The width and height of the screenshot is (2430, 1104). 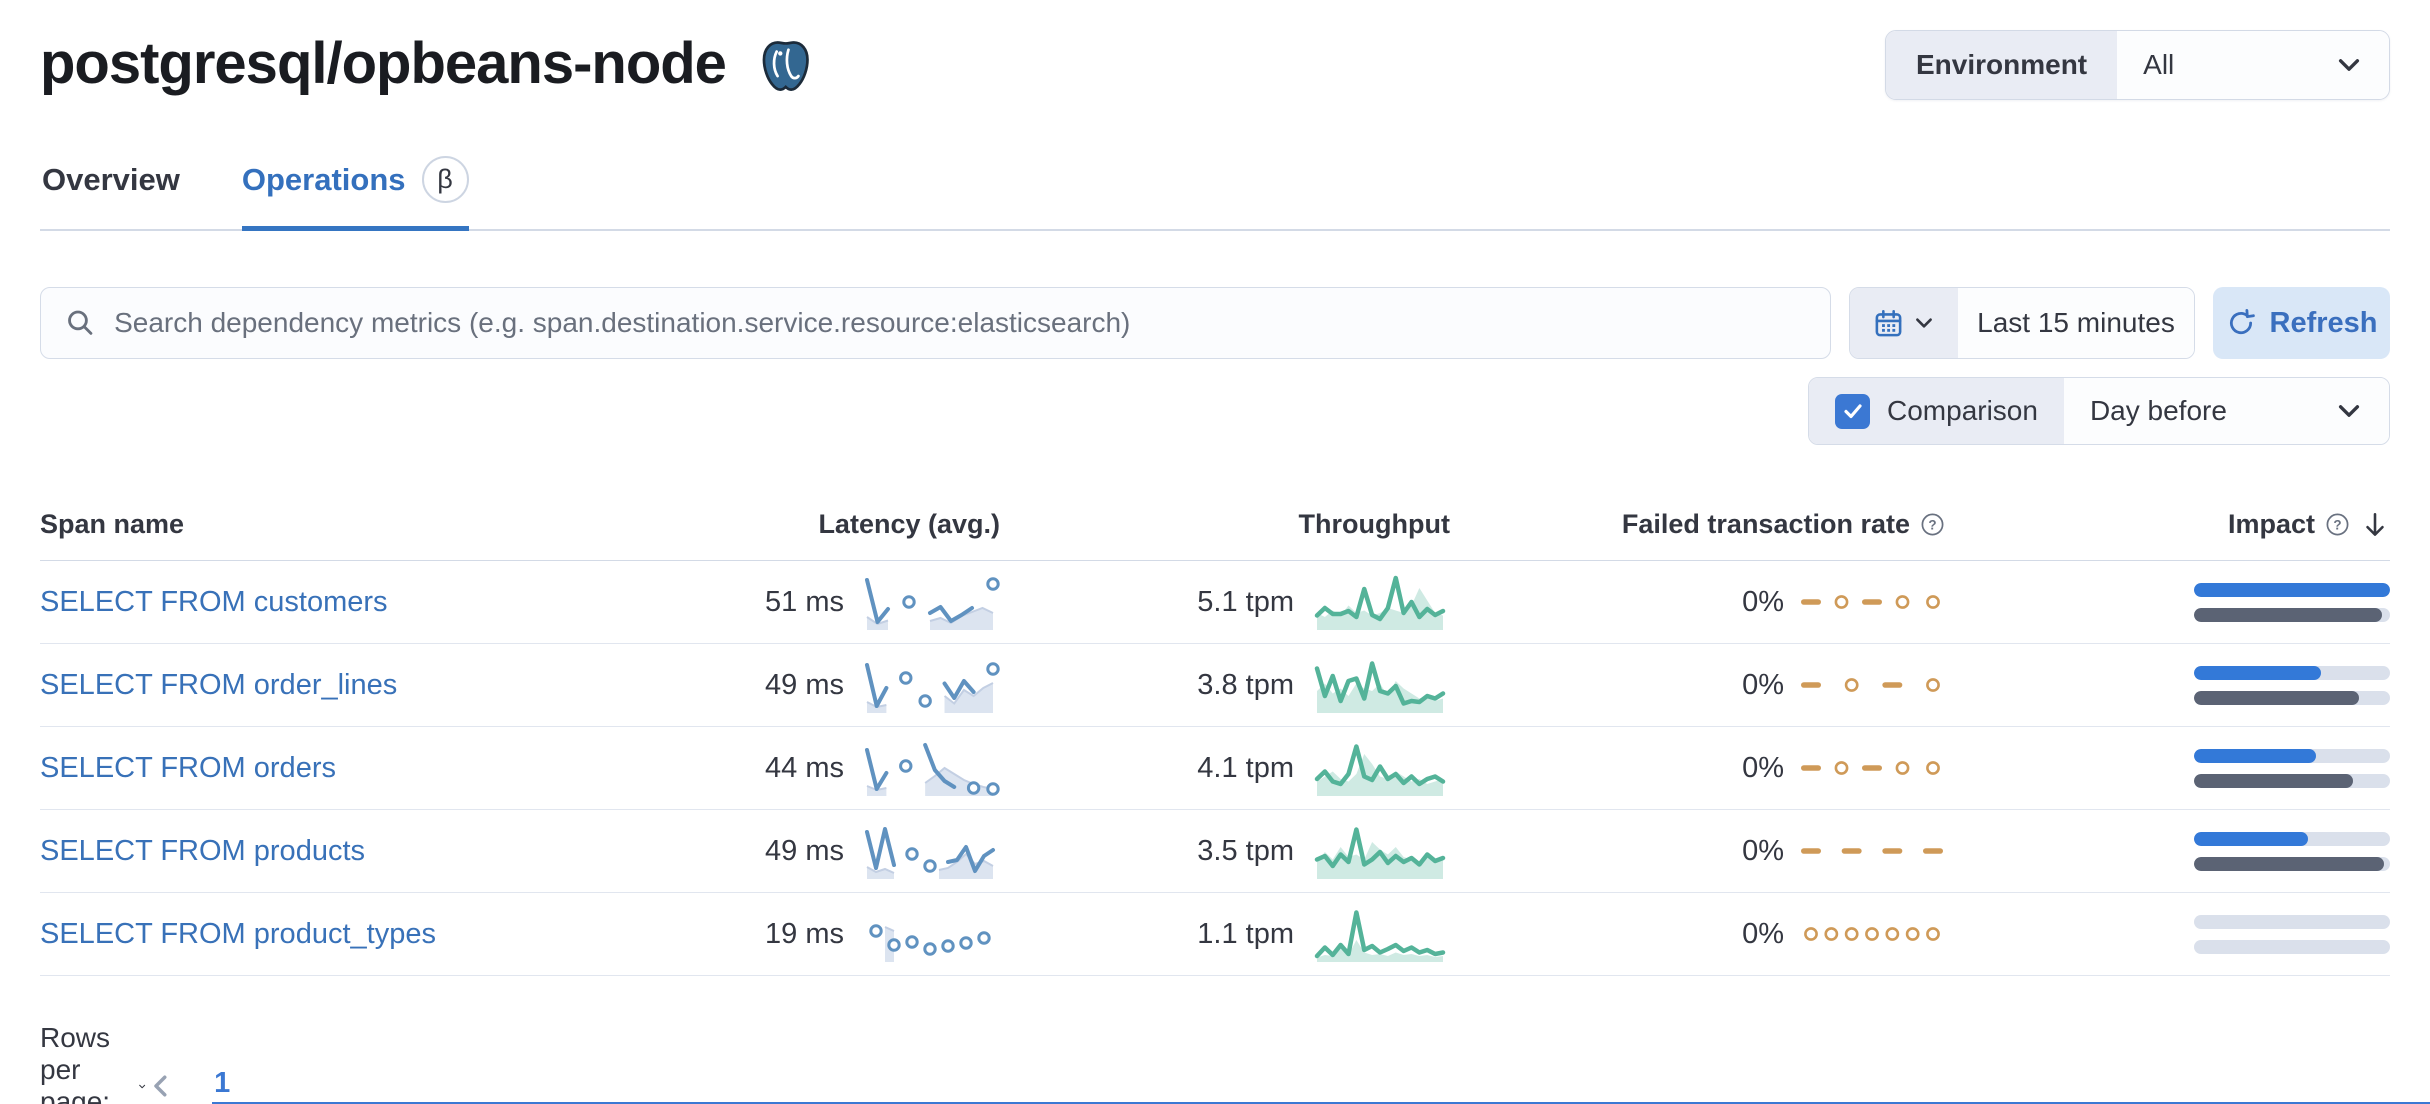 I want to click on span-name-cell: SELECT FROM orders, so click(x=320, y=768).